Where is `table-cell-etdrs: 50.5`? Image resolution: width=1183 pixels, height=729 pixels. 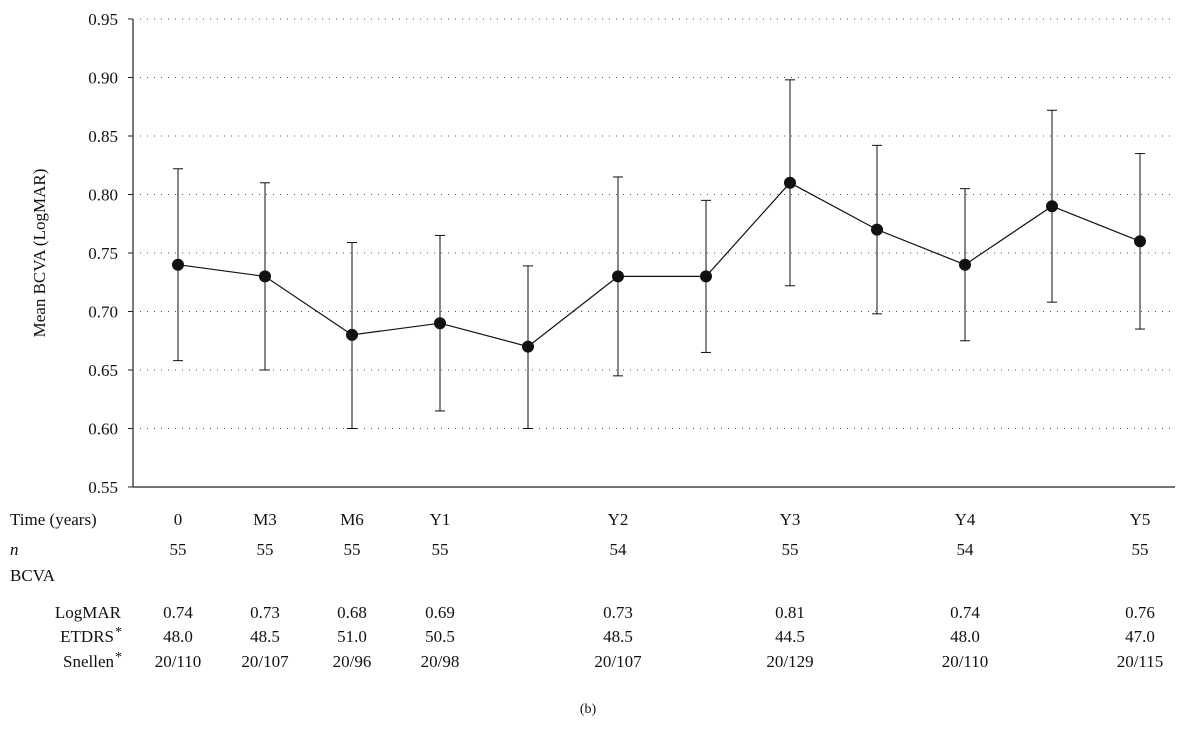 table-cell-etdrs: 50.5 is located at coordinates (440, 636).